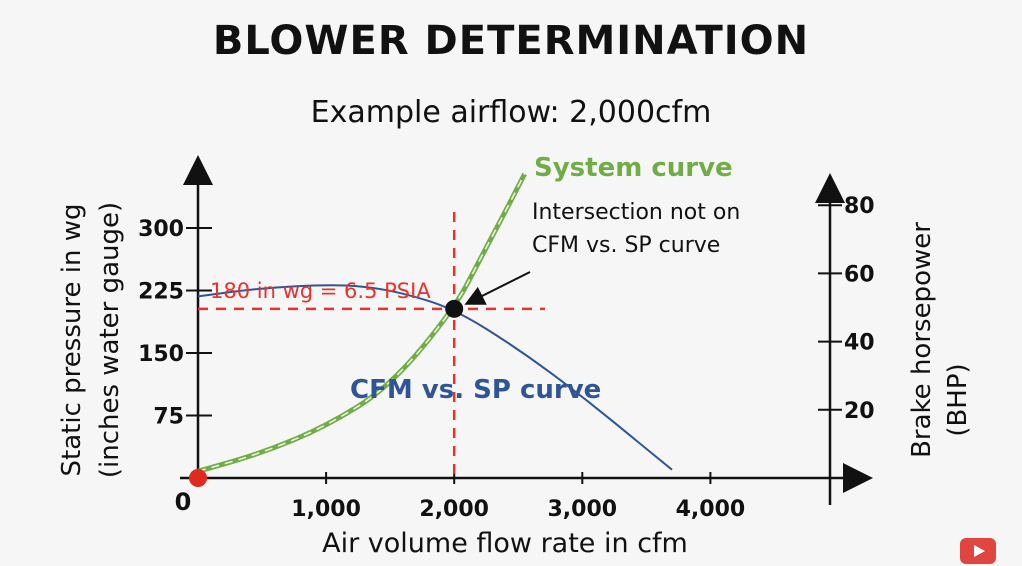  What do you see at coordinates (859, 411) in the screenshot?
I see `right-y-tick-label: 20` at bounding box center [859, 411].